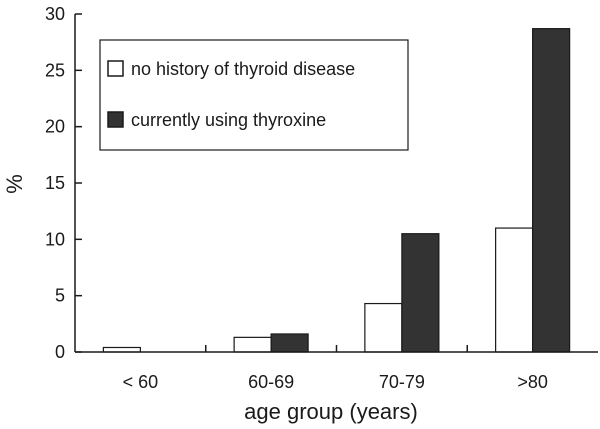 The image size is (600, 429). I want to click on legend-label-thyroxine: currently using thyroxine, so click(228, 120).